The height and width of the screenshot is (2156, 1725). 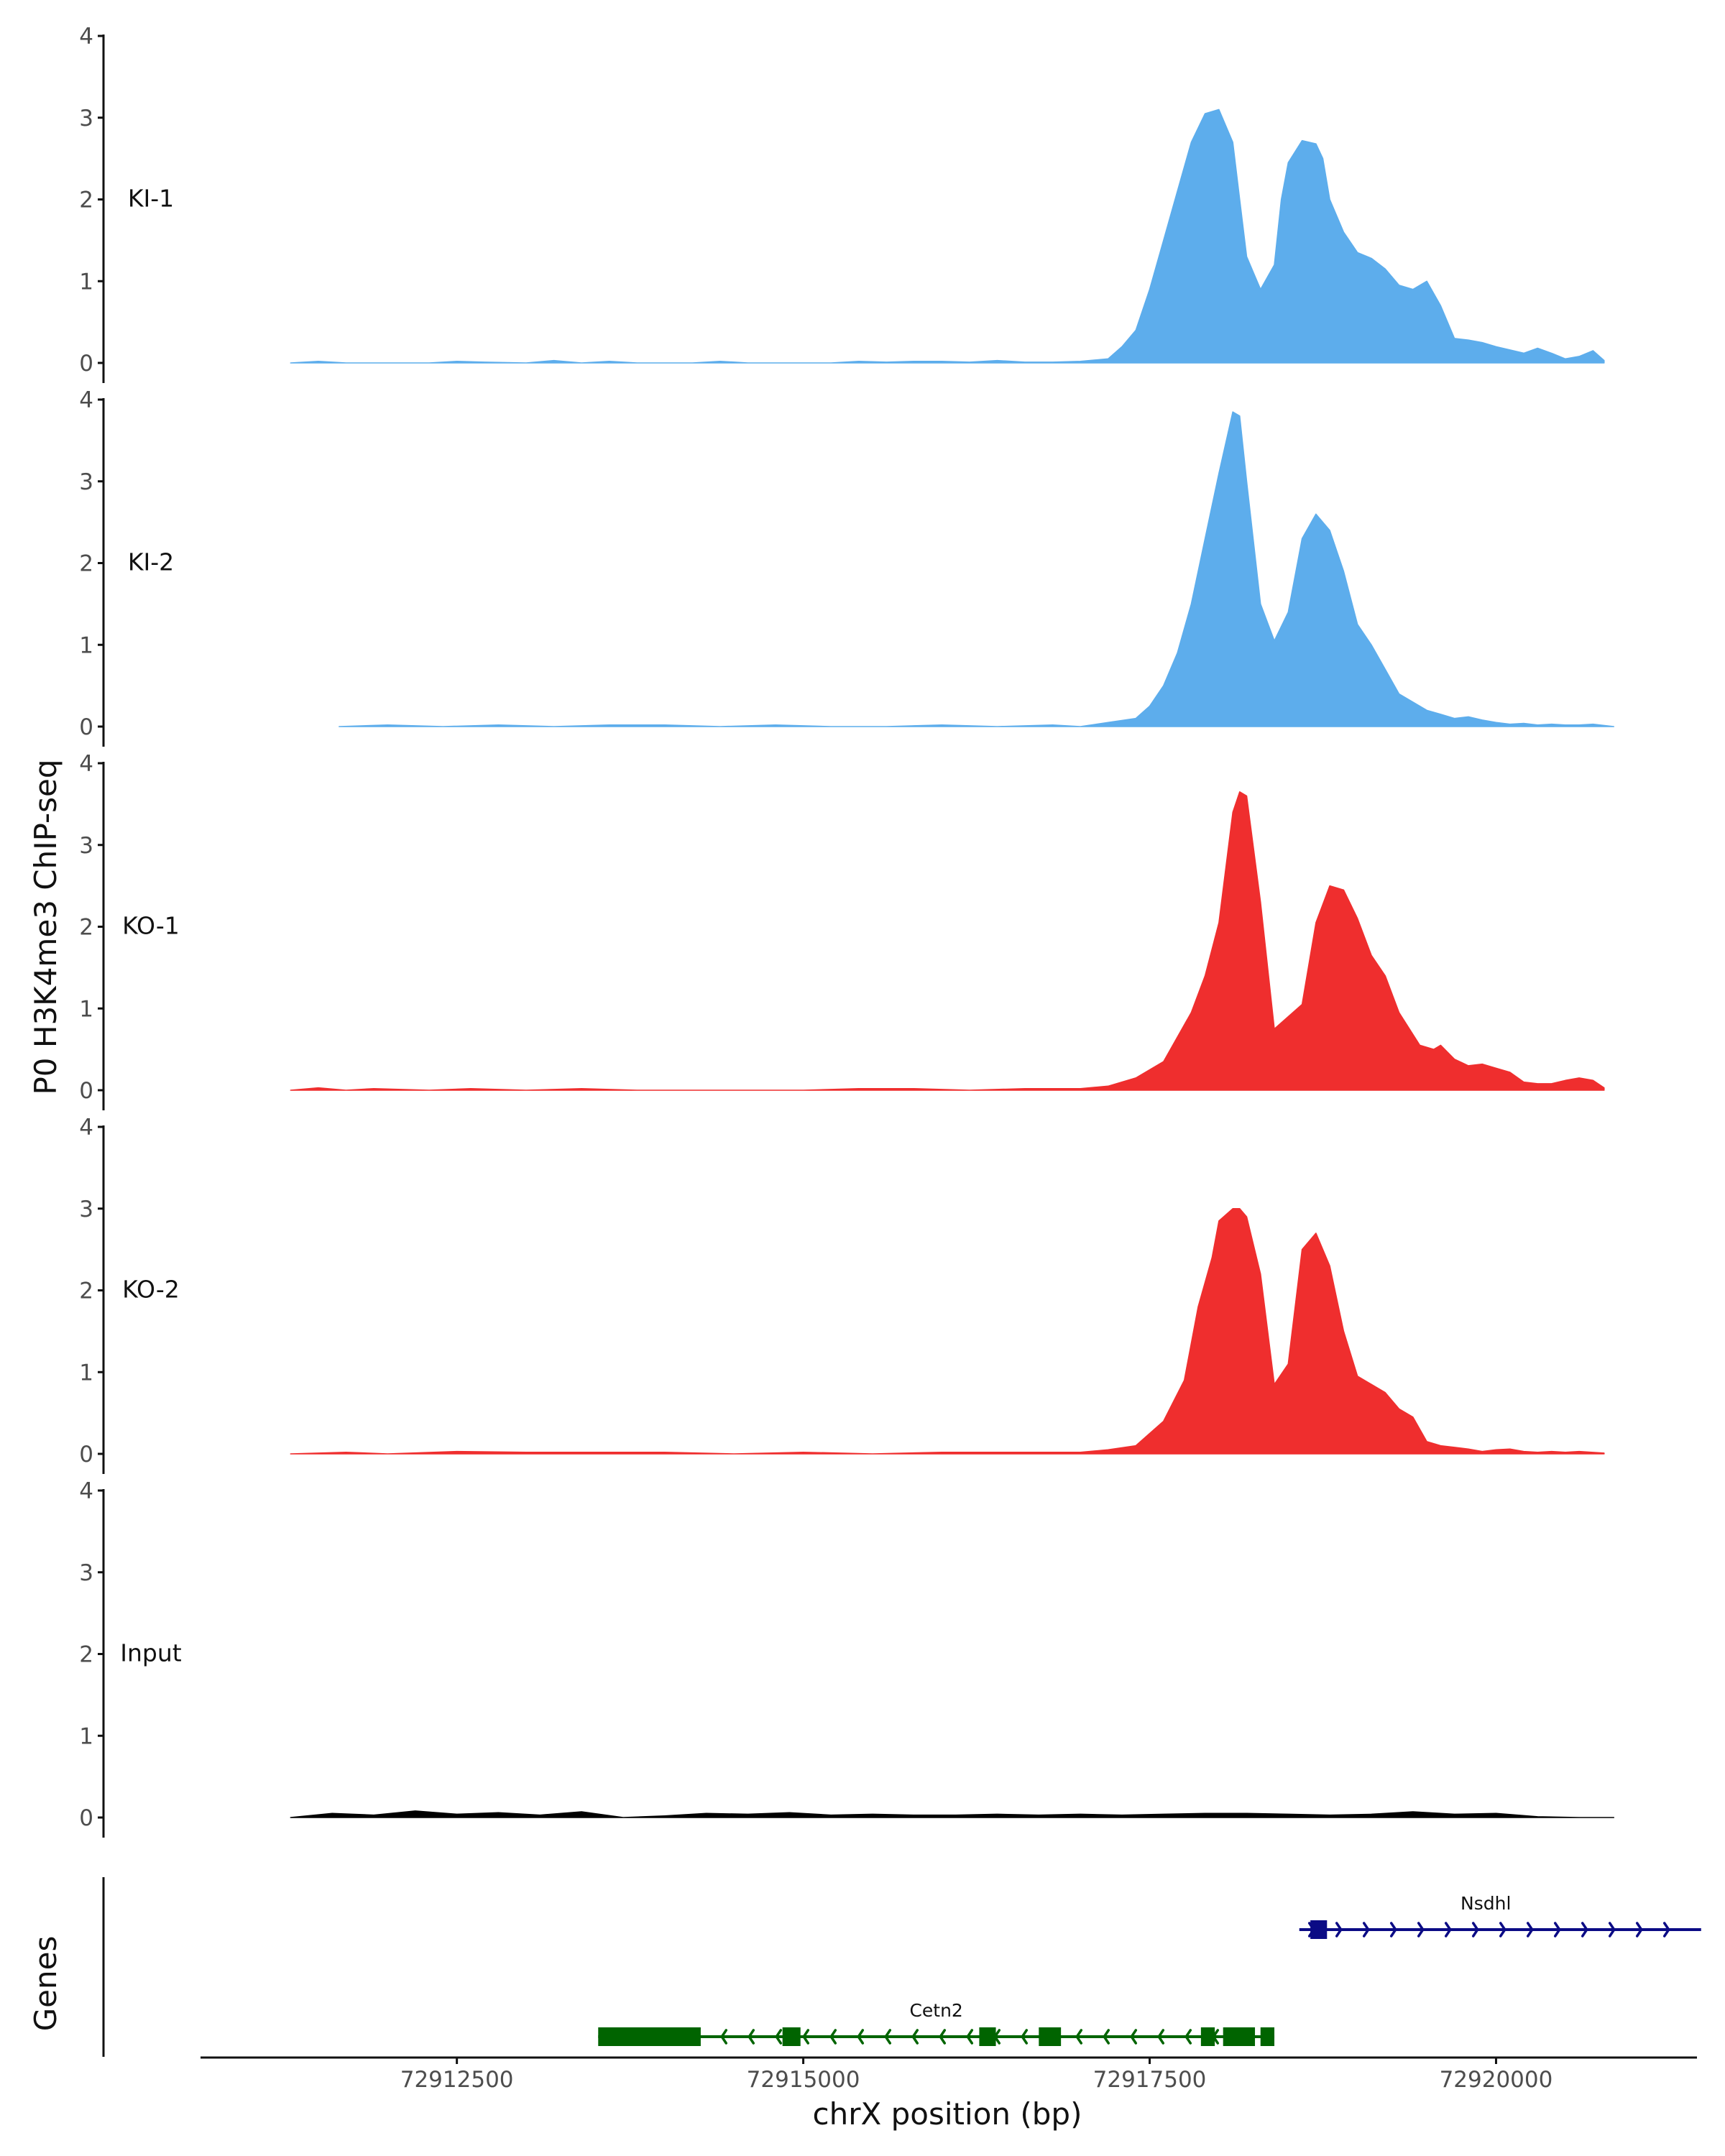 What do you see at coordinates (45, 927) in the screenshot?
I see `y-axis-title: P0 H3K4me3 ChIP-seq` at bounding box center [45, 927].